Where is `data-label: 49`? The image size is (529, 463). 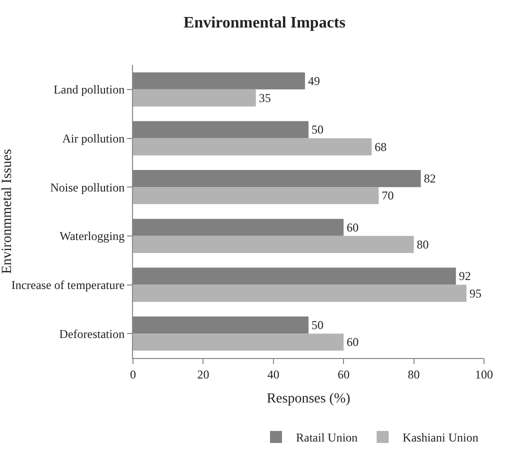 data-label: 49 is located at coordinates (314, 81).